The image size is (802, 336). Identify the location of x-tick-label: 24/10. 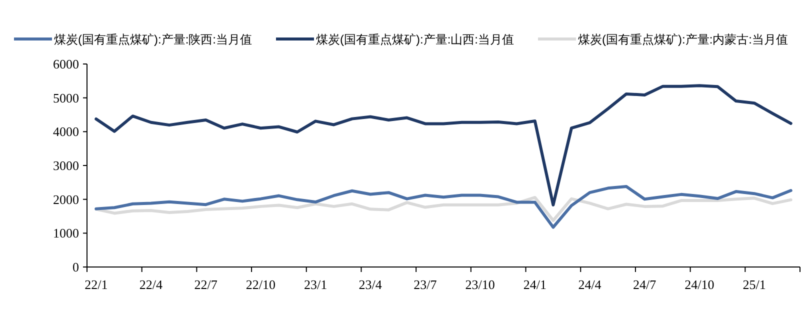
(699, 284).